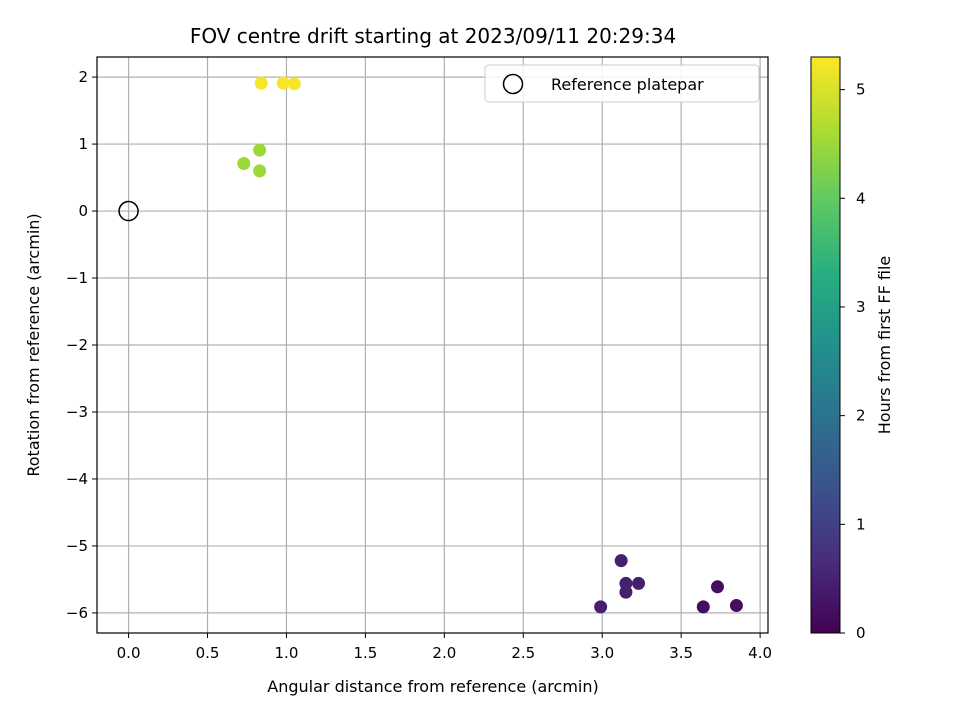 The image size is (960, 720). Describe the element at coordinates (77, 613) in the screenshot. I see `y-tick-label: −6` at that location.